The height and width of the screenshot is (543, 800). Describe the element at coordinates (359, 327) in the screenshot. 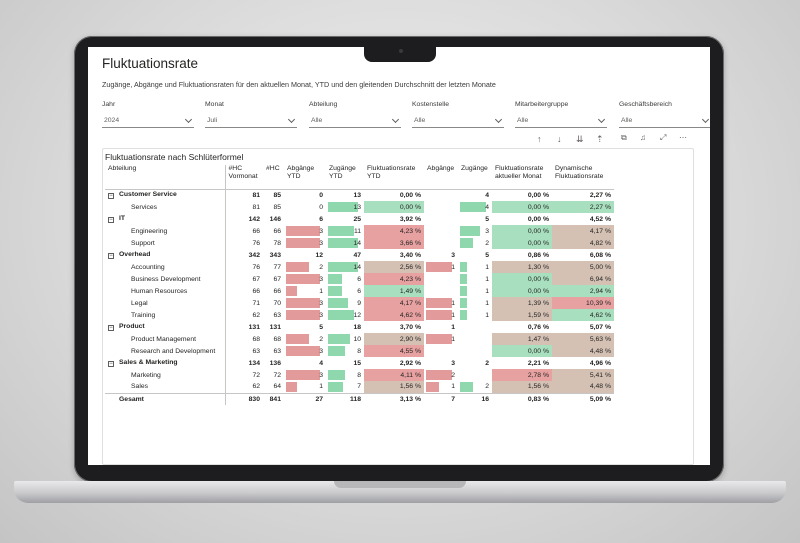

I see `matrix-group-row: − Product 131 131 5 18 3,70 % 1 0,76 % 5,07 %` at that location.